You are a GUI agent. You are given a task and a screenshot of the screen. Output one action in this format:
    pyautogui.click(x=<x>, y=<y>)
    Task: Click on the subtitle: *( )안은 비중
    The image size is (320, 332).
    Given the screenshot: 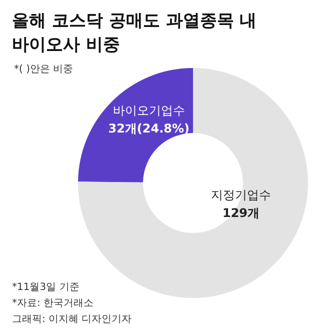 What is the action you would take?
    pyautogui.click(x=44, y=69)
    